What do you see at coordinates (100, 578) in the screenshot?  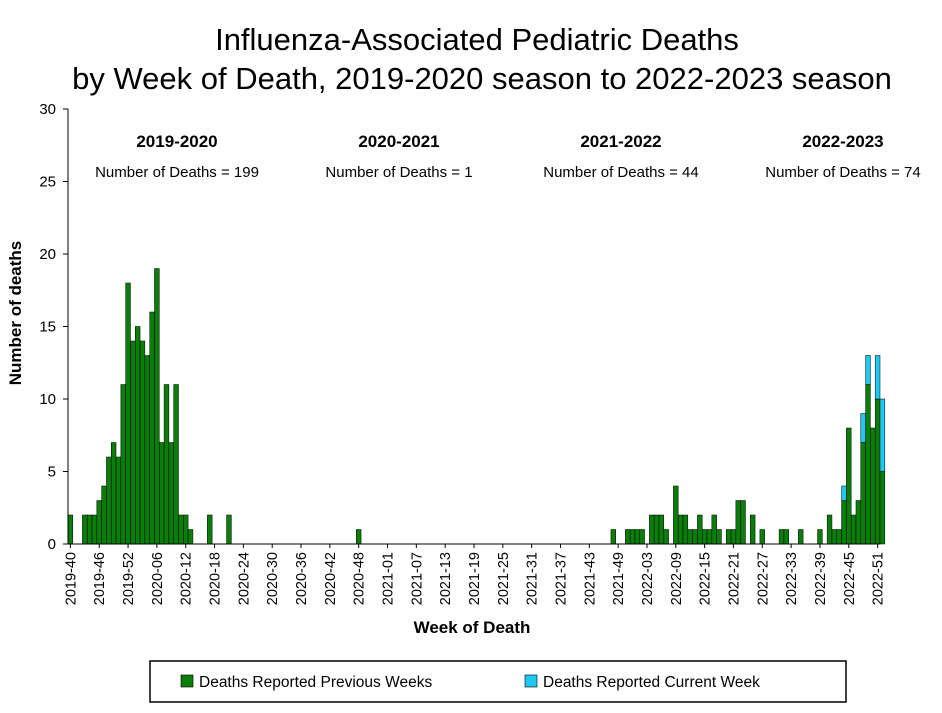 I see `x-tick-label: 2019-46` at bounding box center [100, 578].